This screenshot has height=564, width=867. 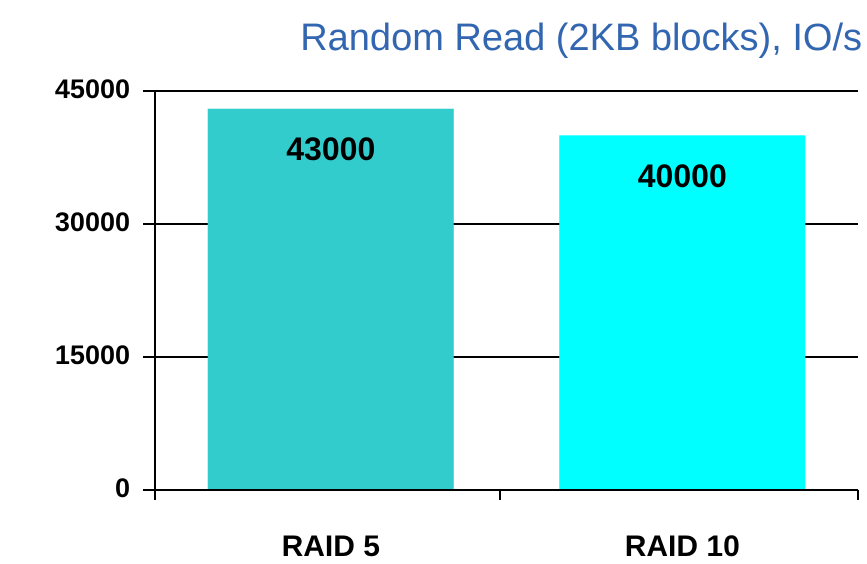 What do you see at coordinates (682, 176) in the screenshot?
I see `value-label: 40000` at bounding box center [682, 176].